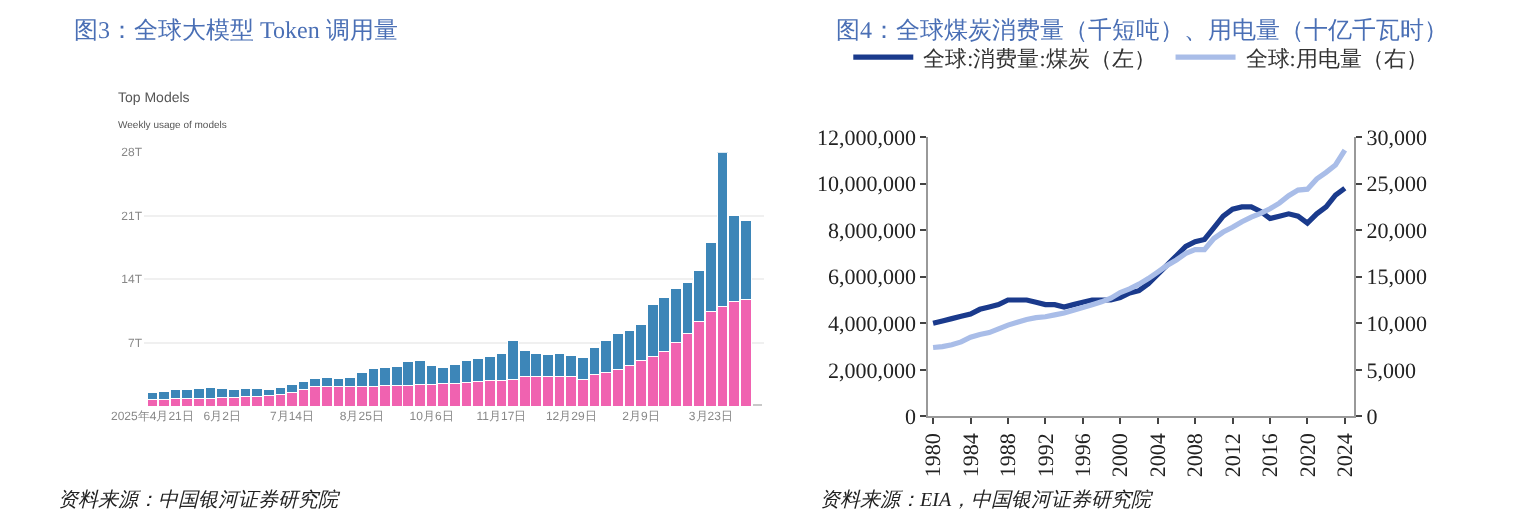  Describe the element at coordinates (1039, 58) in the screenshot. I see `legend-label: 全球:消费量:煤炭（左）` at that location.